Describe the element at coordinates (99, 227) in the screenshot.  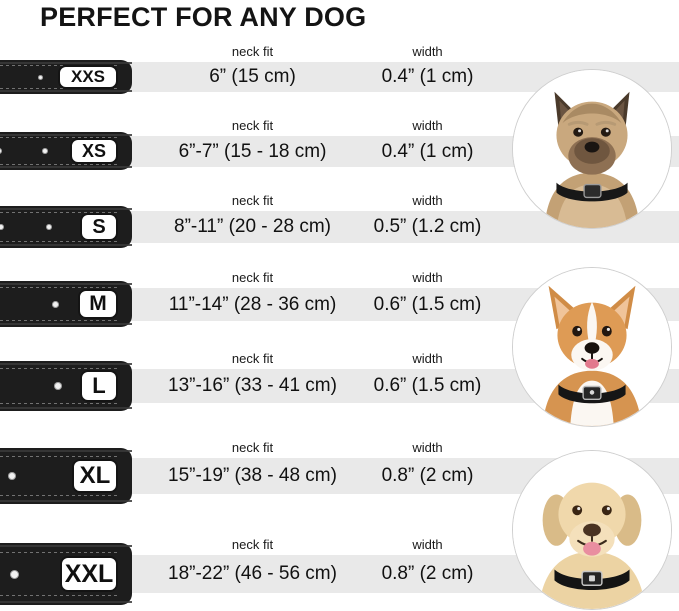
I see `size-badge: S` at that location.